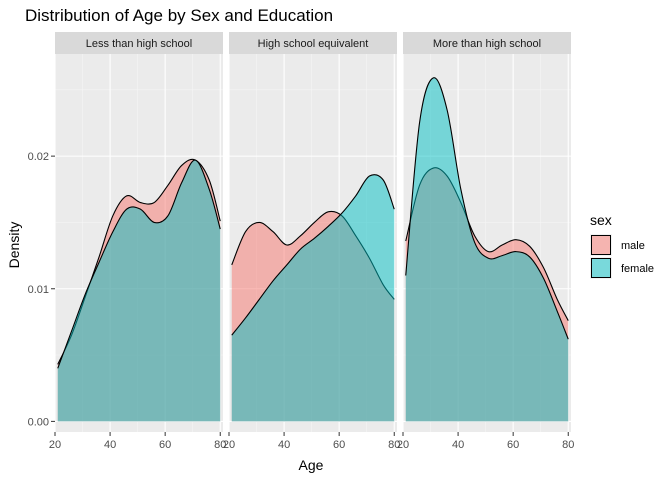  Describe the element at coordinates (38, 290) in the screenshot. I see `y-tick-label: 0.01` at that location.